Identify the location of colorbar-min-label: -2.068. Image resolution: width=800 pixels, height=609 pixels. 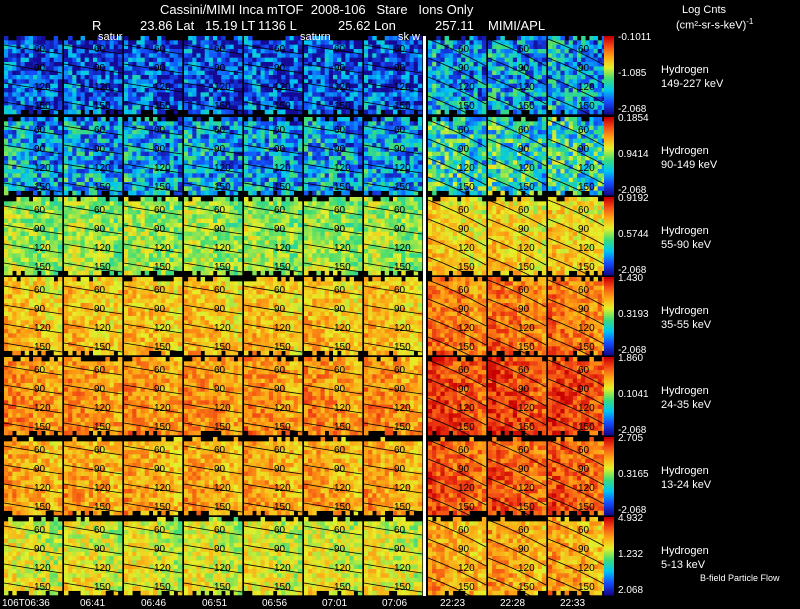
(632, 109).